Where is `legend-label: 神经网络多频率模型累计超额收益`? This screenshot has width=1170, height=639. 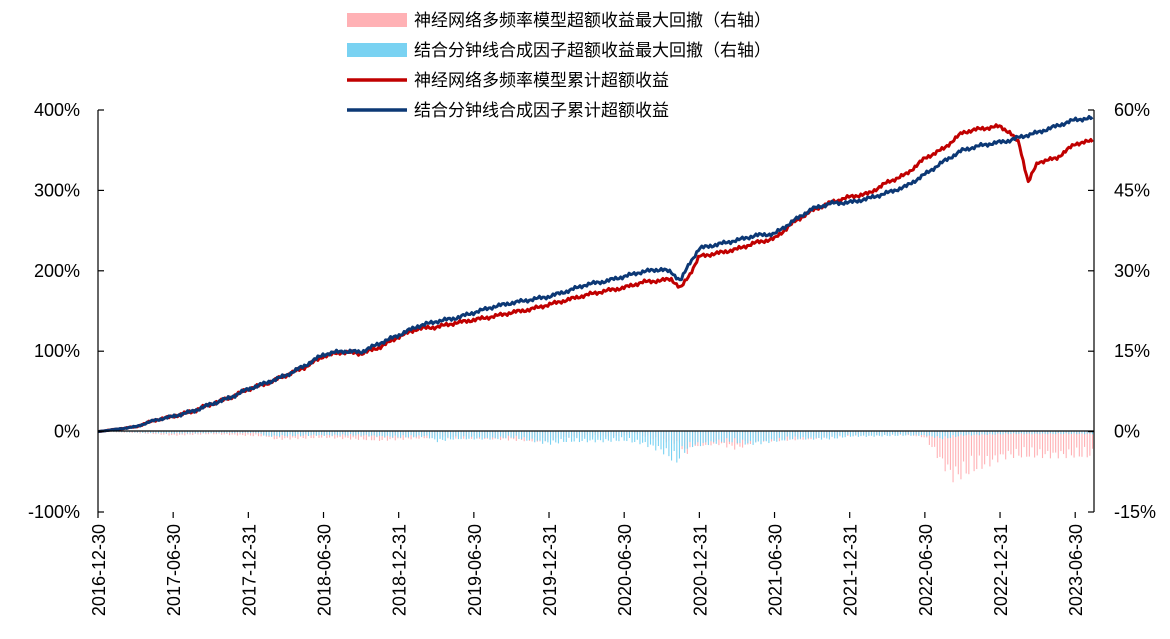
legend-label: 神经网络多频率模型累计超额收益 is located at coordinates (541, 81).